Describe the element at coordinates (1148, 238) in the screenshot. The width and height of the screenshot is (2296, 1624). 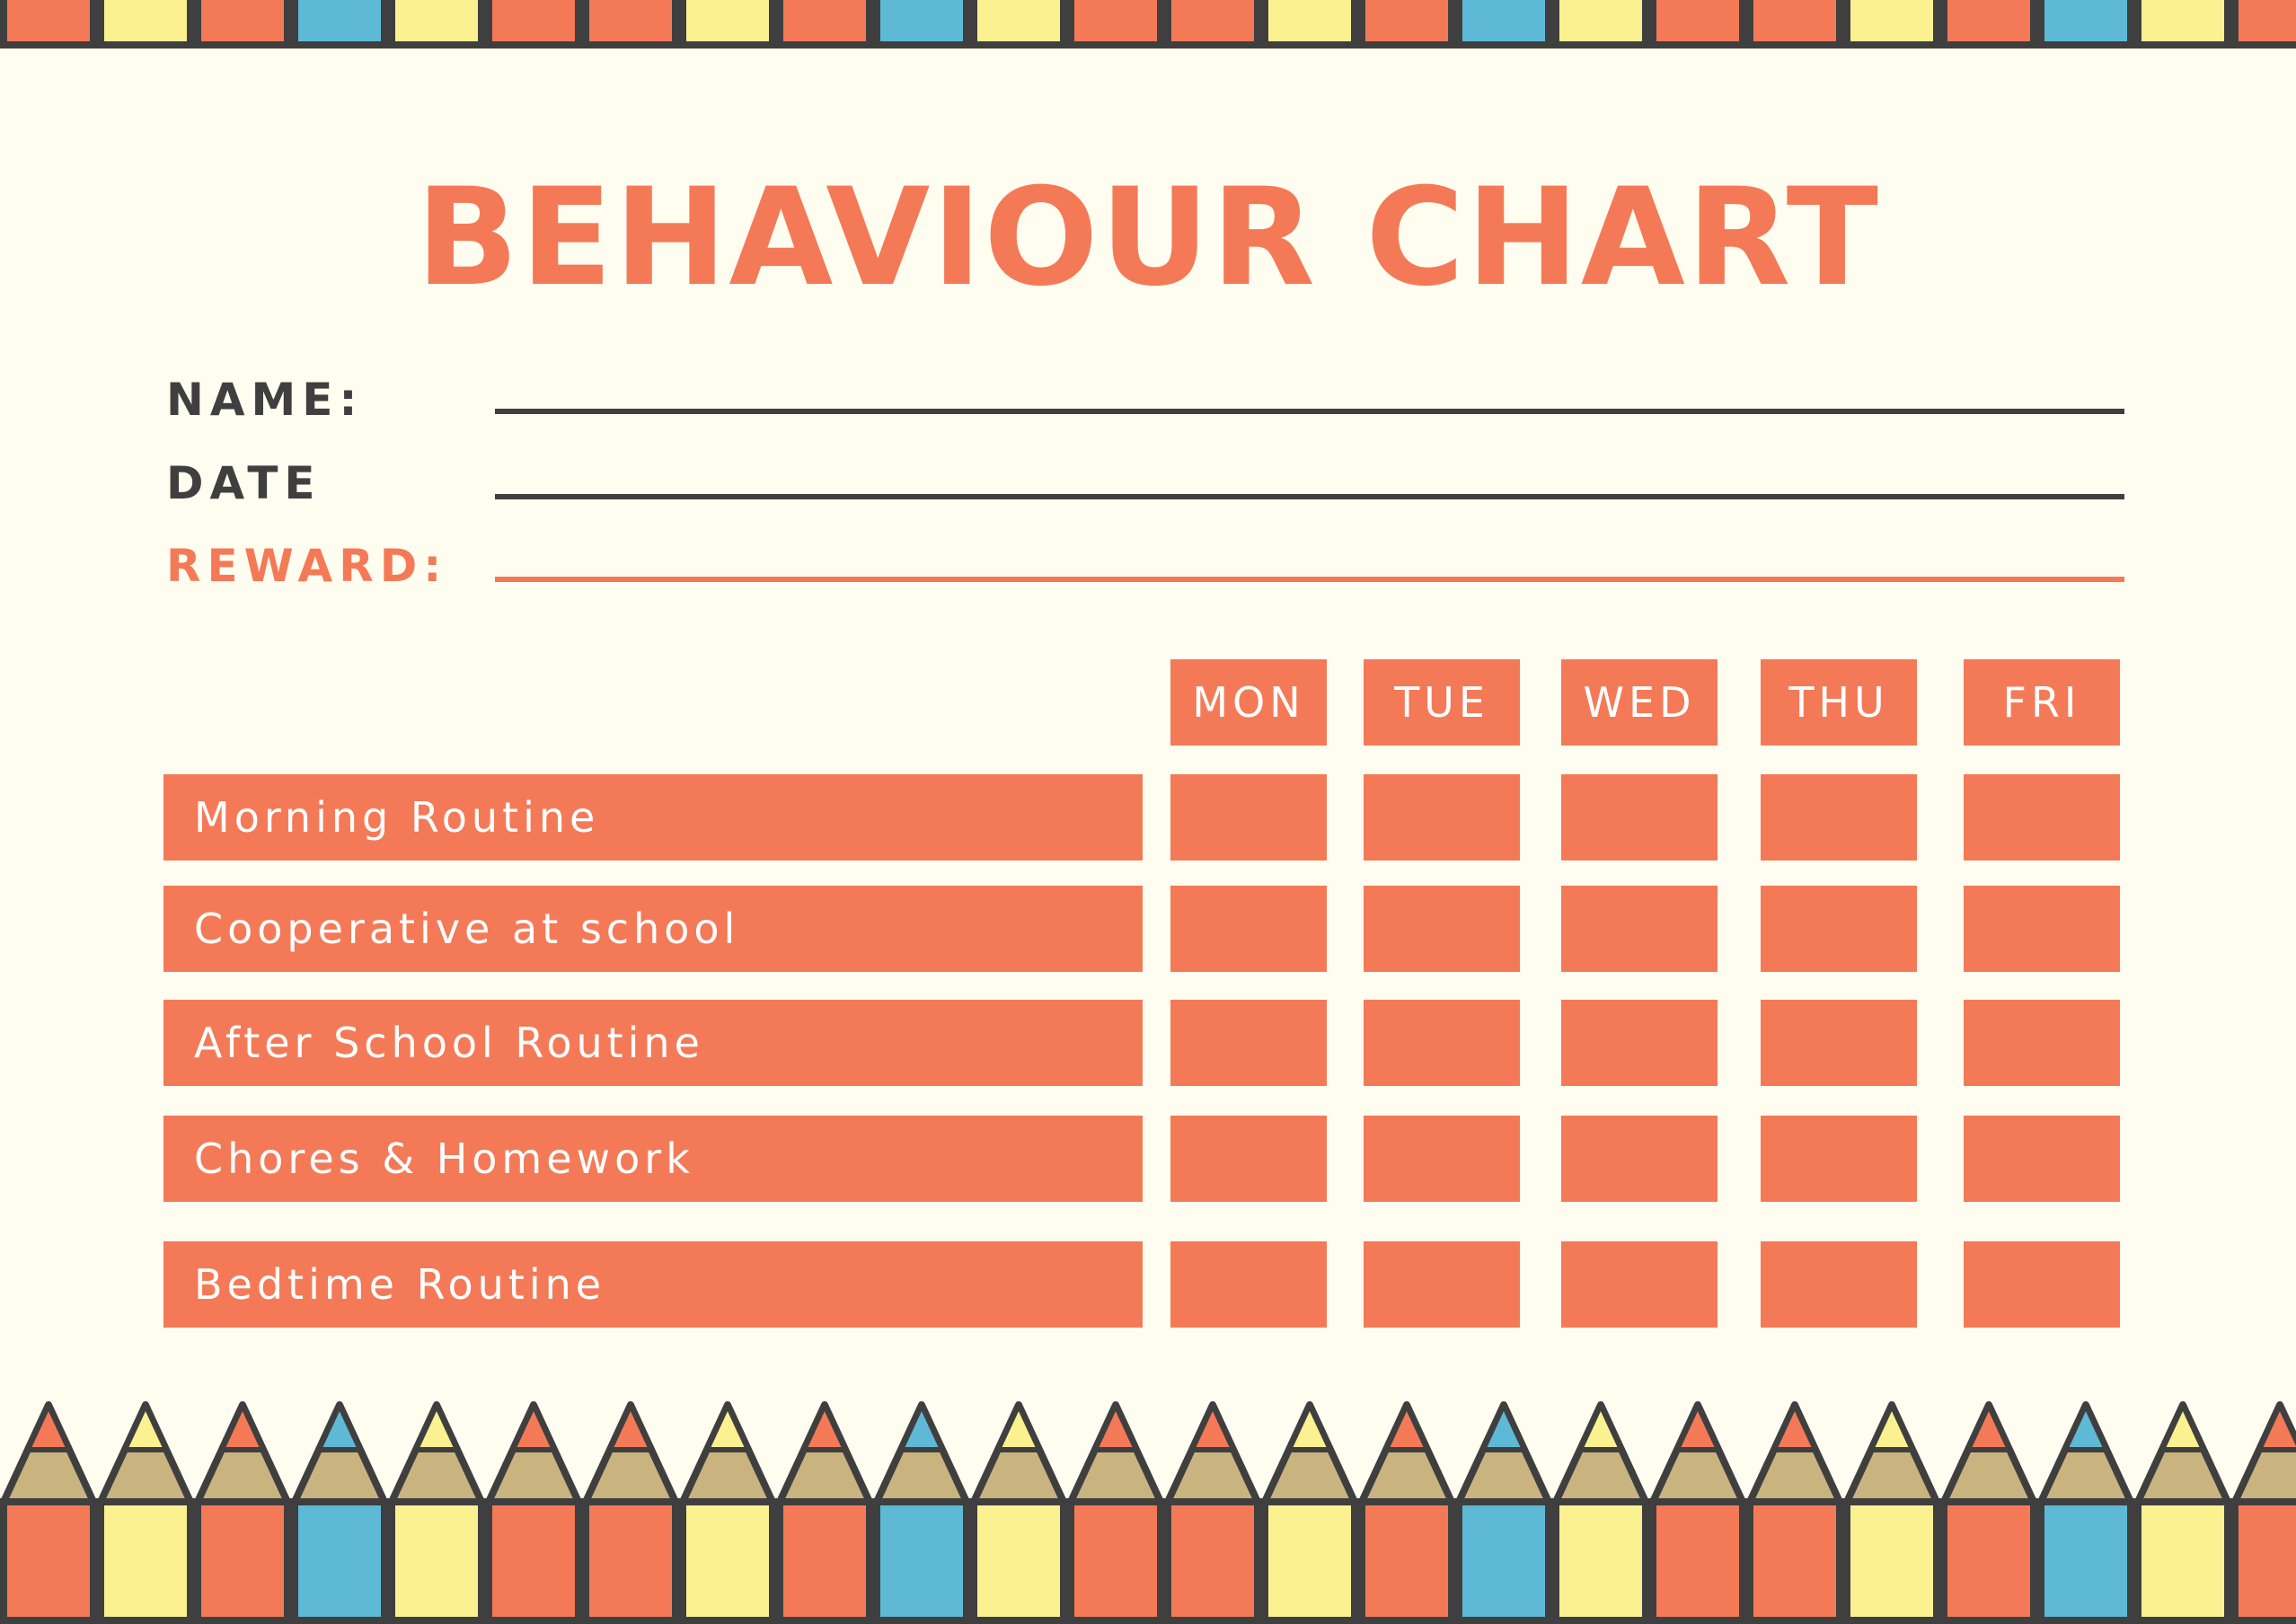
I see `page-title: BEHAVIOUR CHART` at that location.